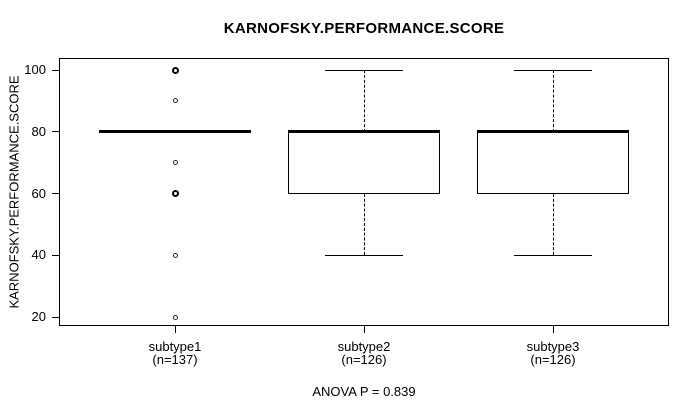 The image size is (700, 400). Describe the element at coordinates (38, 131) in the screenshot. I see `y-tick-label: 80` at that location.